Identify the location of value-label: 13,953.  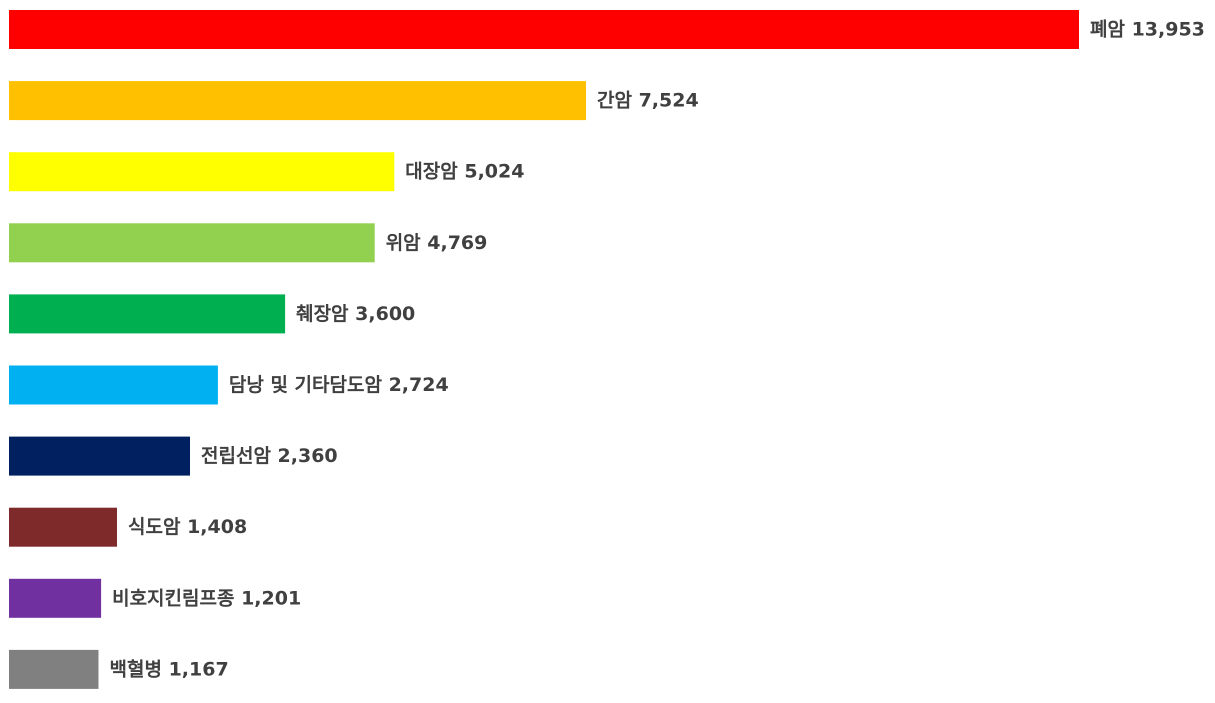
(1165, 30).